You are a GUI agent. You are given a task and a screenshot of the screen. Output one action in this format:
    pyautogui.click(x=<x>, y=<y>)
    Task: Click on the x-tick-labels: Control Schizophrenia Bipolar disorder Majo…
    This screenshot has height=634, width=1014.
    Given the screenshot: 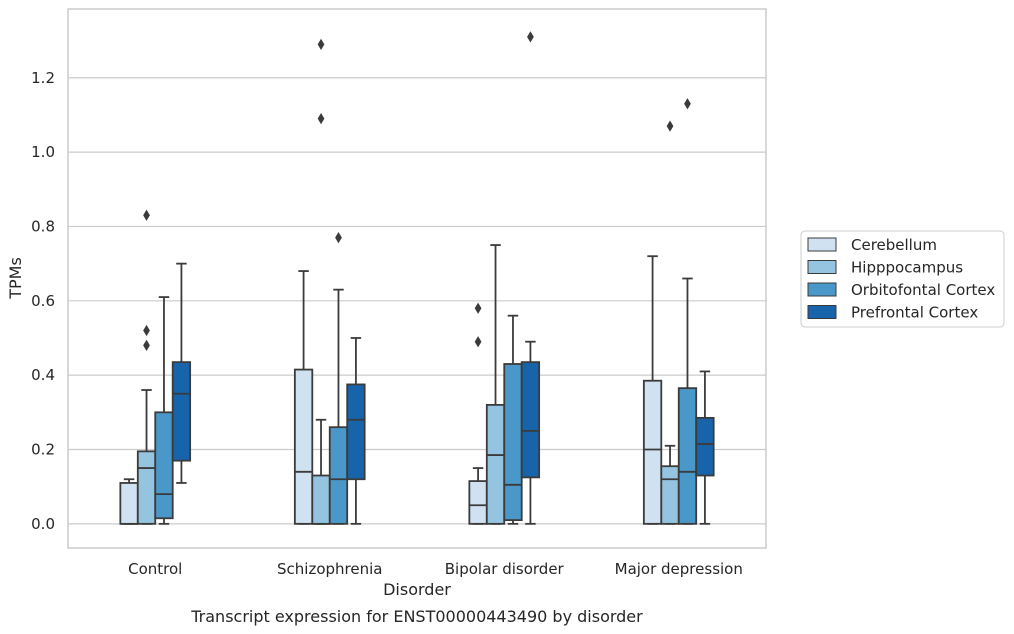 What is the action you would take?
    pyautogui.click(x=435, y=569)
    